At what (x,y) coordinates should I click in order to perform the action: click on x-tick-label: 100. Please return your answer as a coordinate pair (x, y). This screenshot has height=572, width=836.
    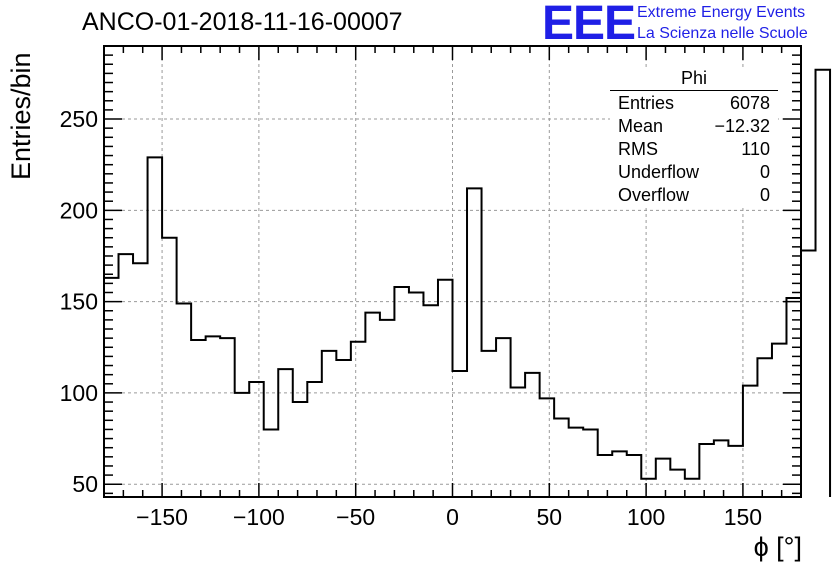
    Looking at the image, I should click on (646, 517).